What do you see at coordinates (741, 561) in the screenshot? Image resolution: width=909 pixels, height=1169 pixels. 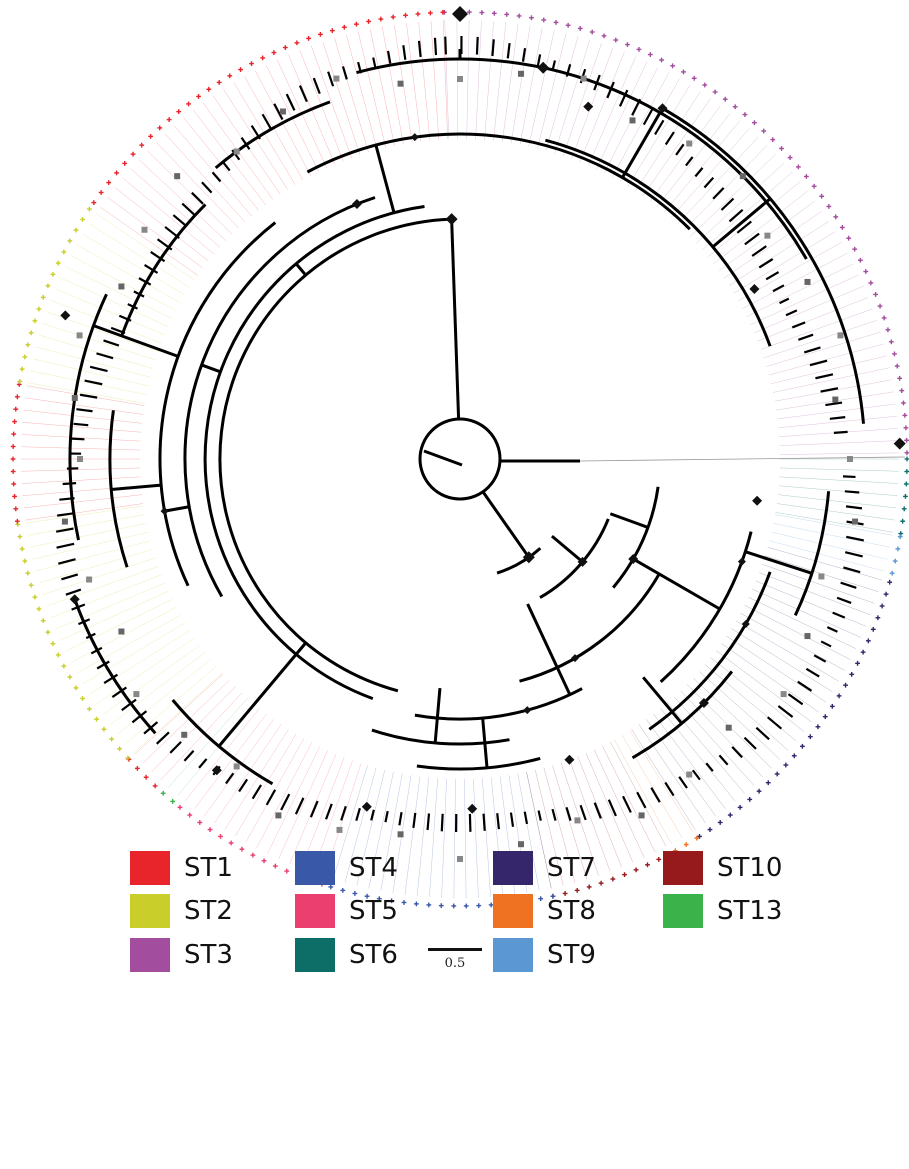 I see `diamond-node-icon` at bounding box center [741, 561].